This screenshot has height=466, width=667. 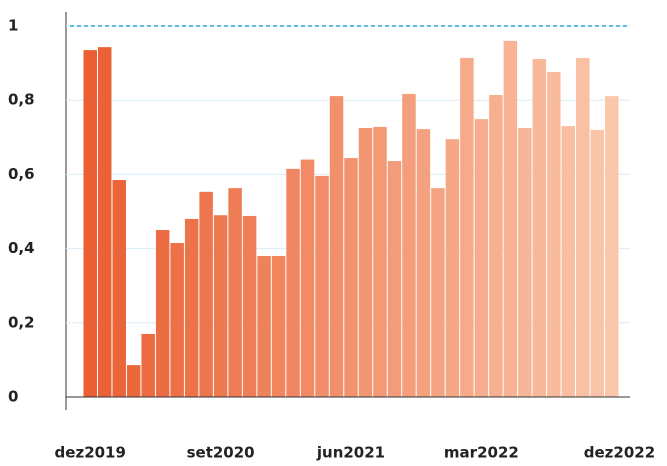 What do you see at coordinates (221, 453) in the screenshot?
I see `x-tick-label: set2020` at bounding box center [221, 453].